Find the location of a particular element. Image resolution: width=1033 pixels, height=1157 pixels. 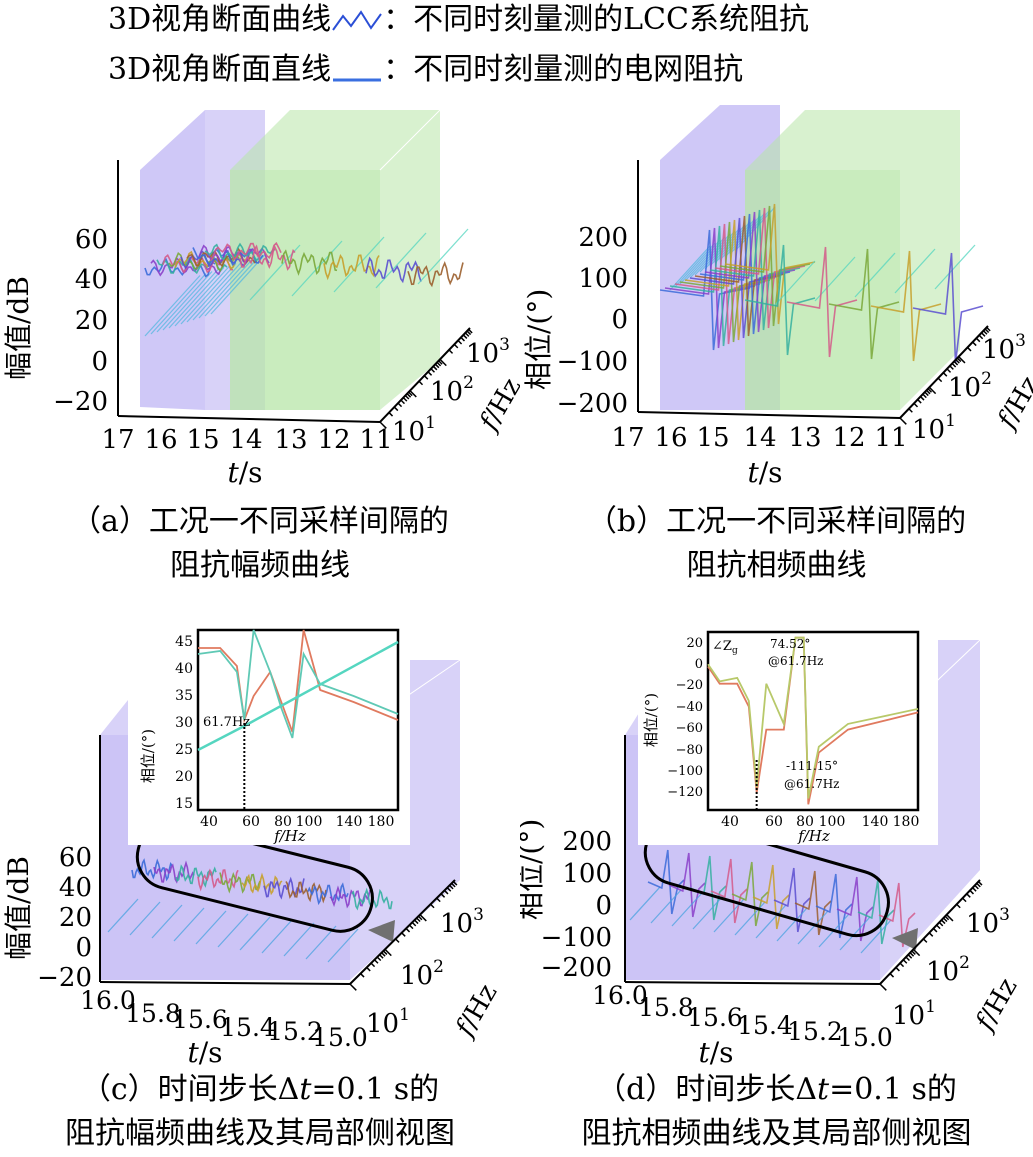

caption-line: 阻抗相频曲线 is located at coordinates (776, 565).